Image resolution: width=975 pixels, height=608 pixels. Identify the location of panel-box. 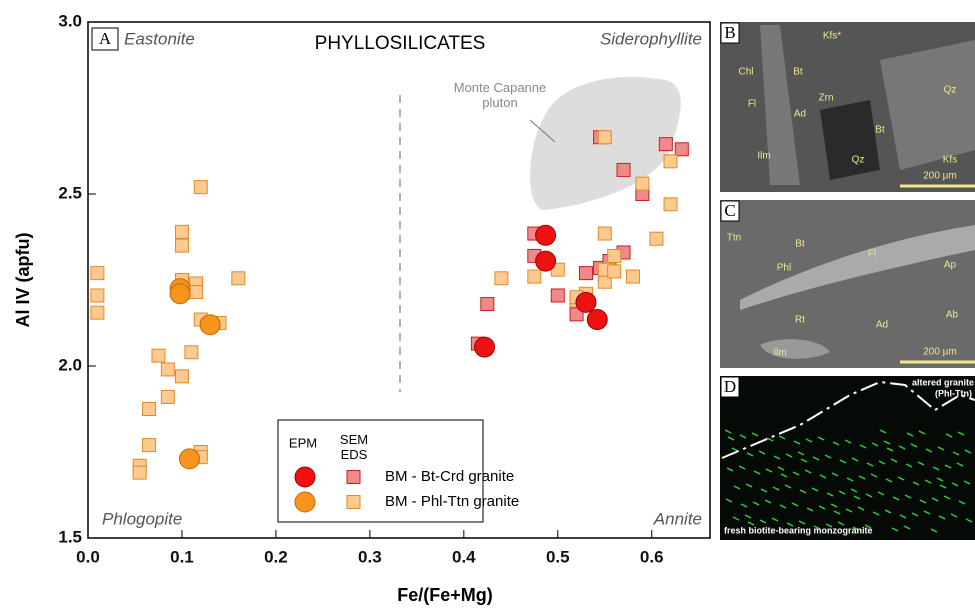
(730, 211).